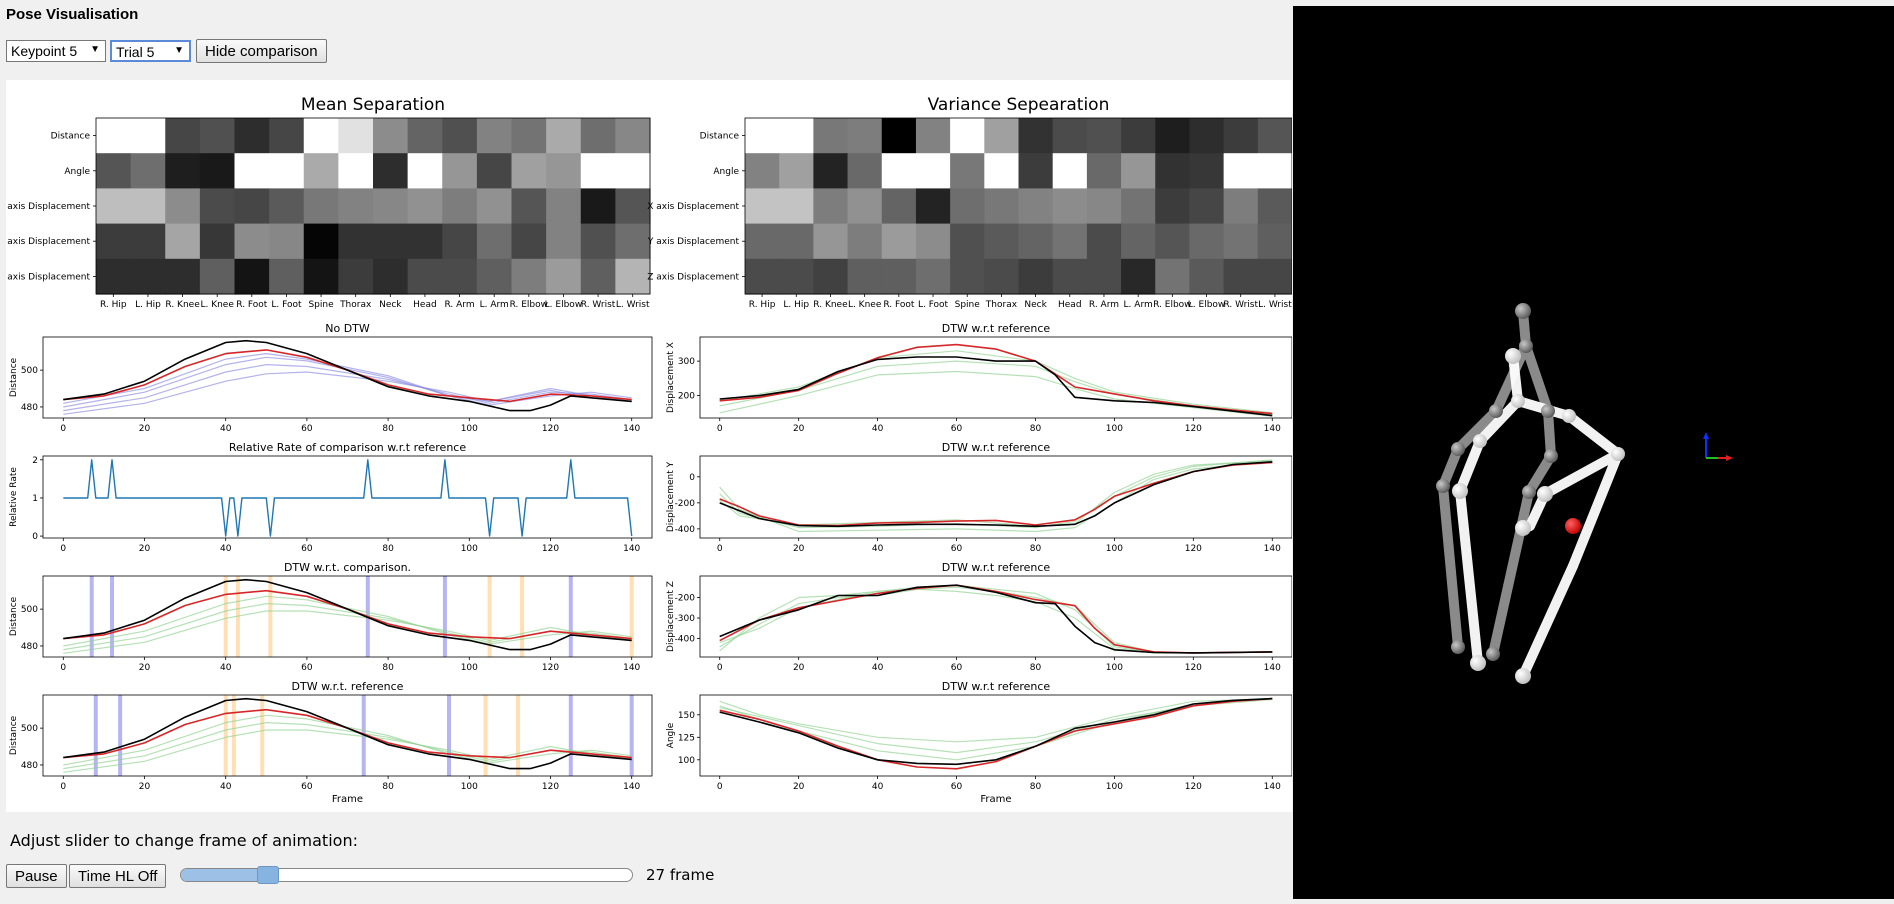 The height and width of the screenshot is (904, 1894). I want to click on series-line-mean, so click(996, 733).